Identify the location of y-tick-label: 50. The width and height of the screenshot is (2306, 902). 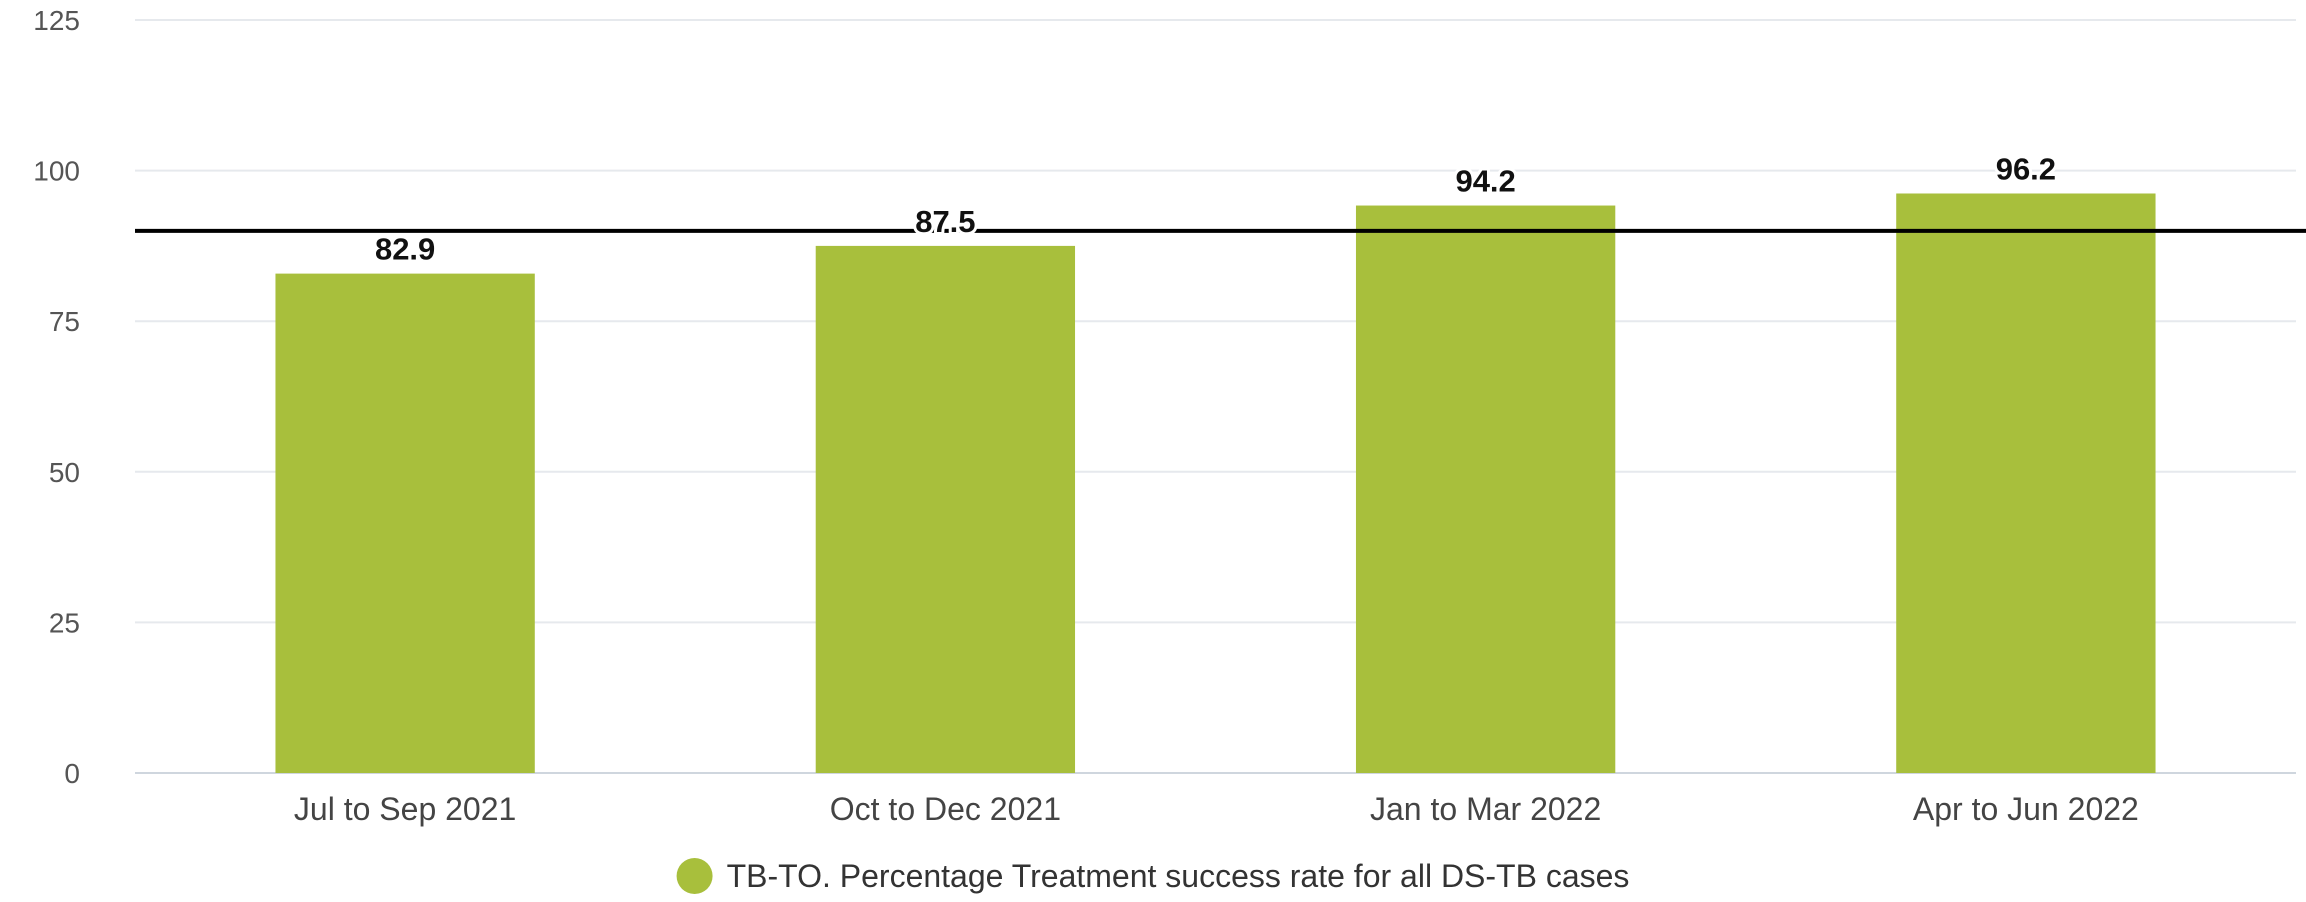
(64, 472).